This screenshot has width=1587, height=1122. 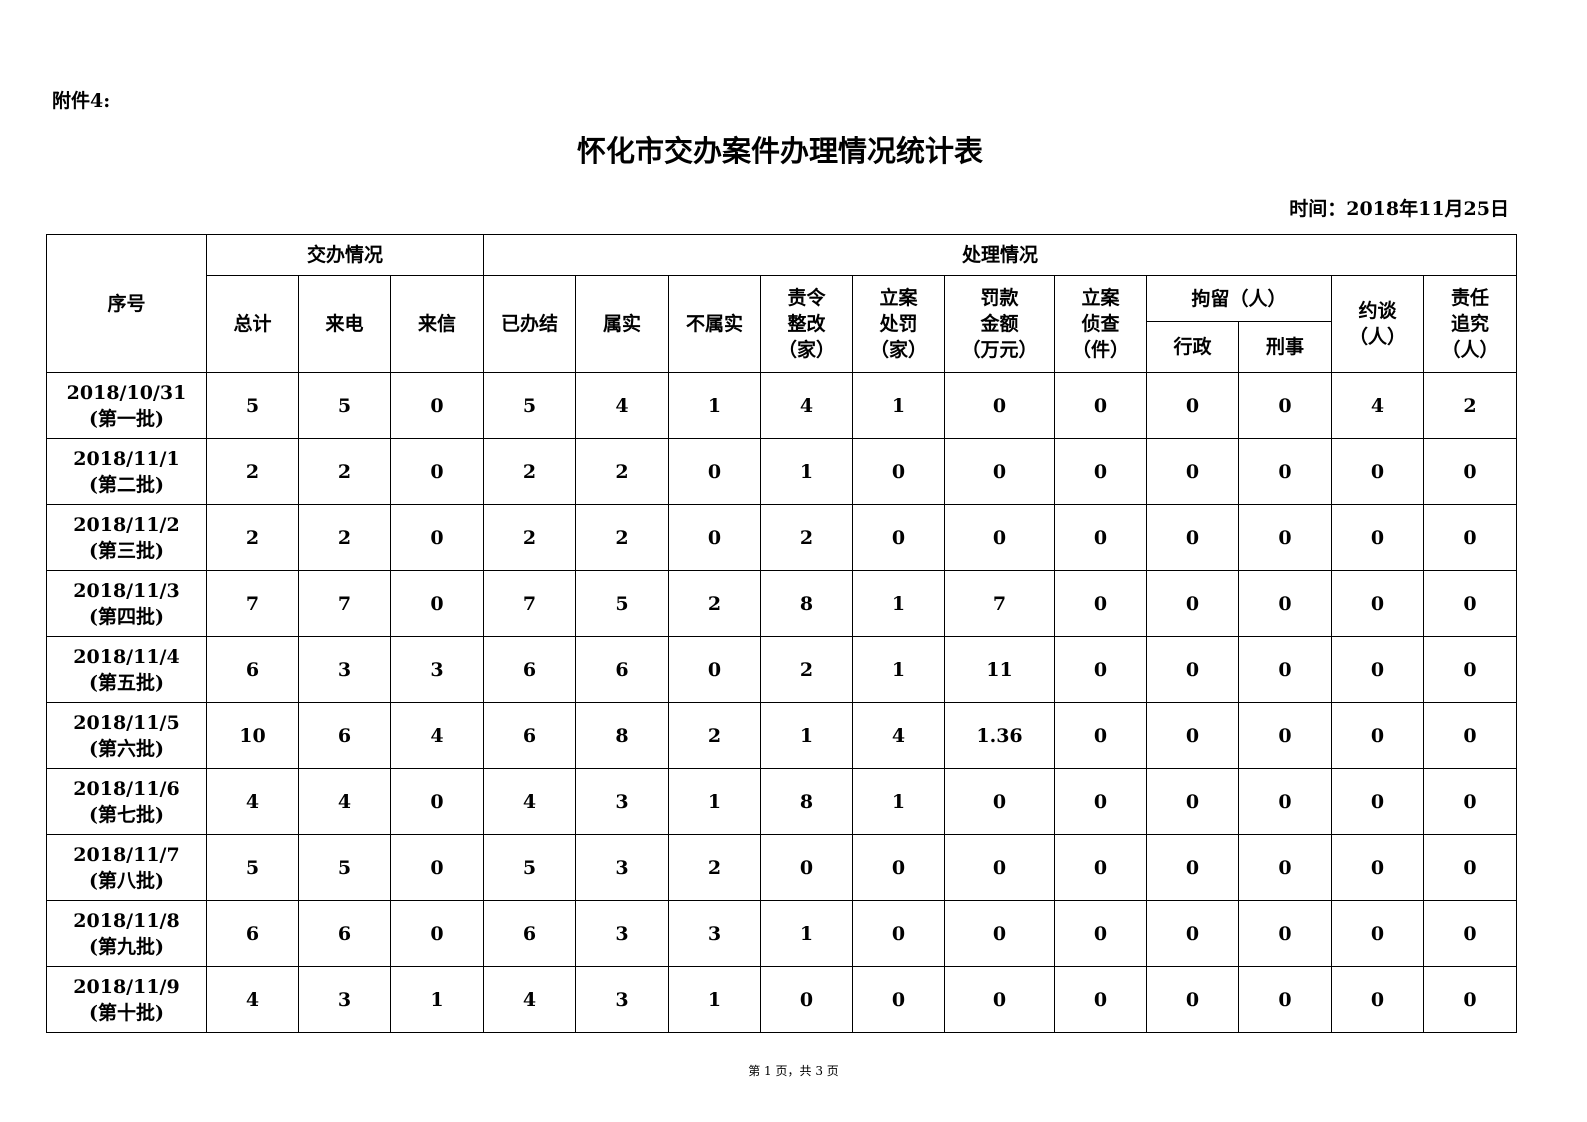 I want to click on table-row: 2018/10/31 (第一批) 5 5 0 5 4 1 4 1 0 0 0 0 4 2, so click(x=782, y=405).